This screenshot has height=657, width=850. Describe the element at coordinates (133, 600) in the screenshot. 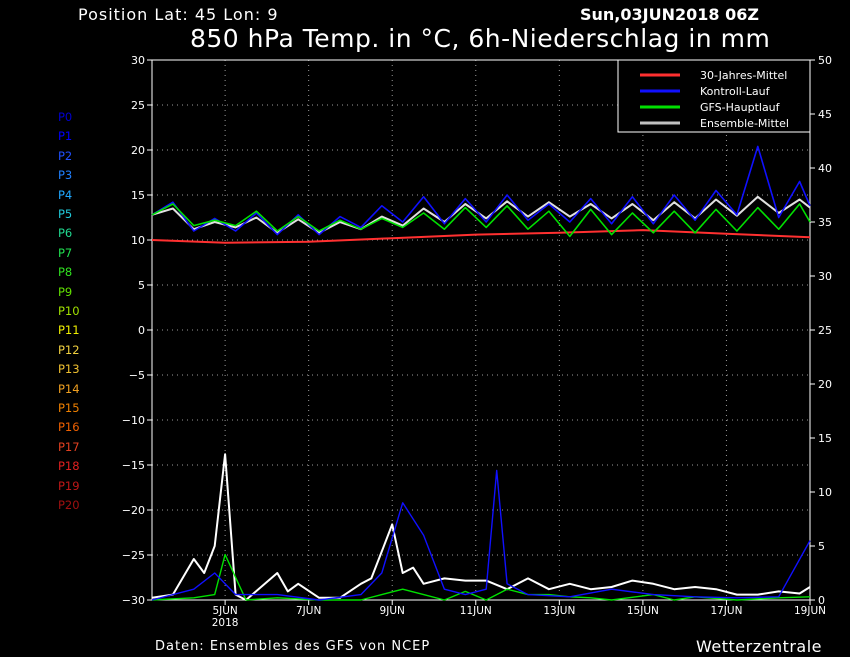

I see `y-left-tick-label: −30` at that location.